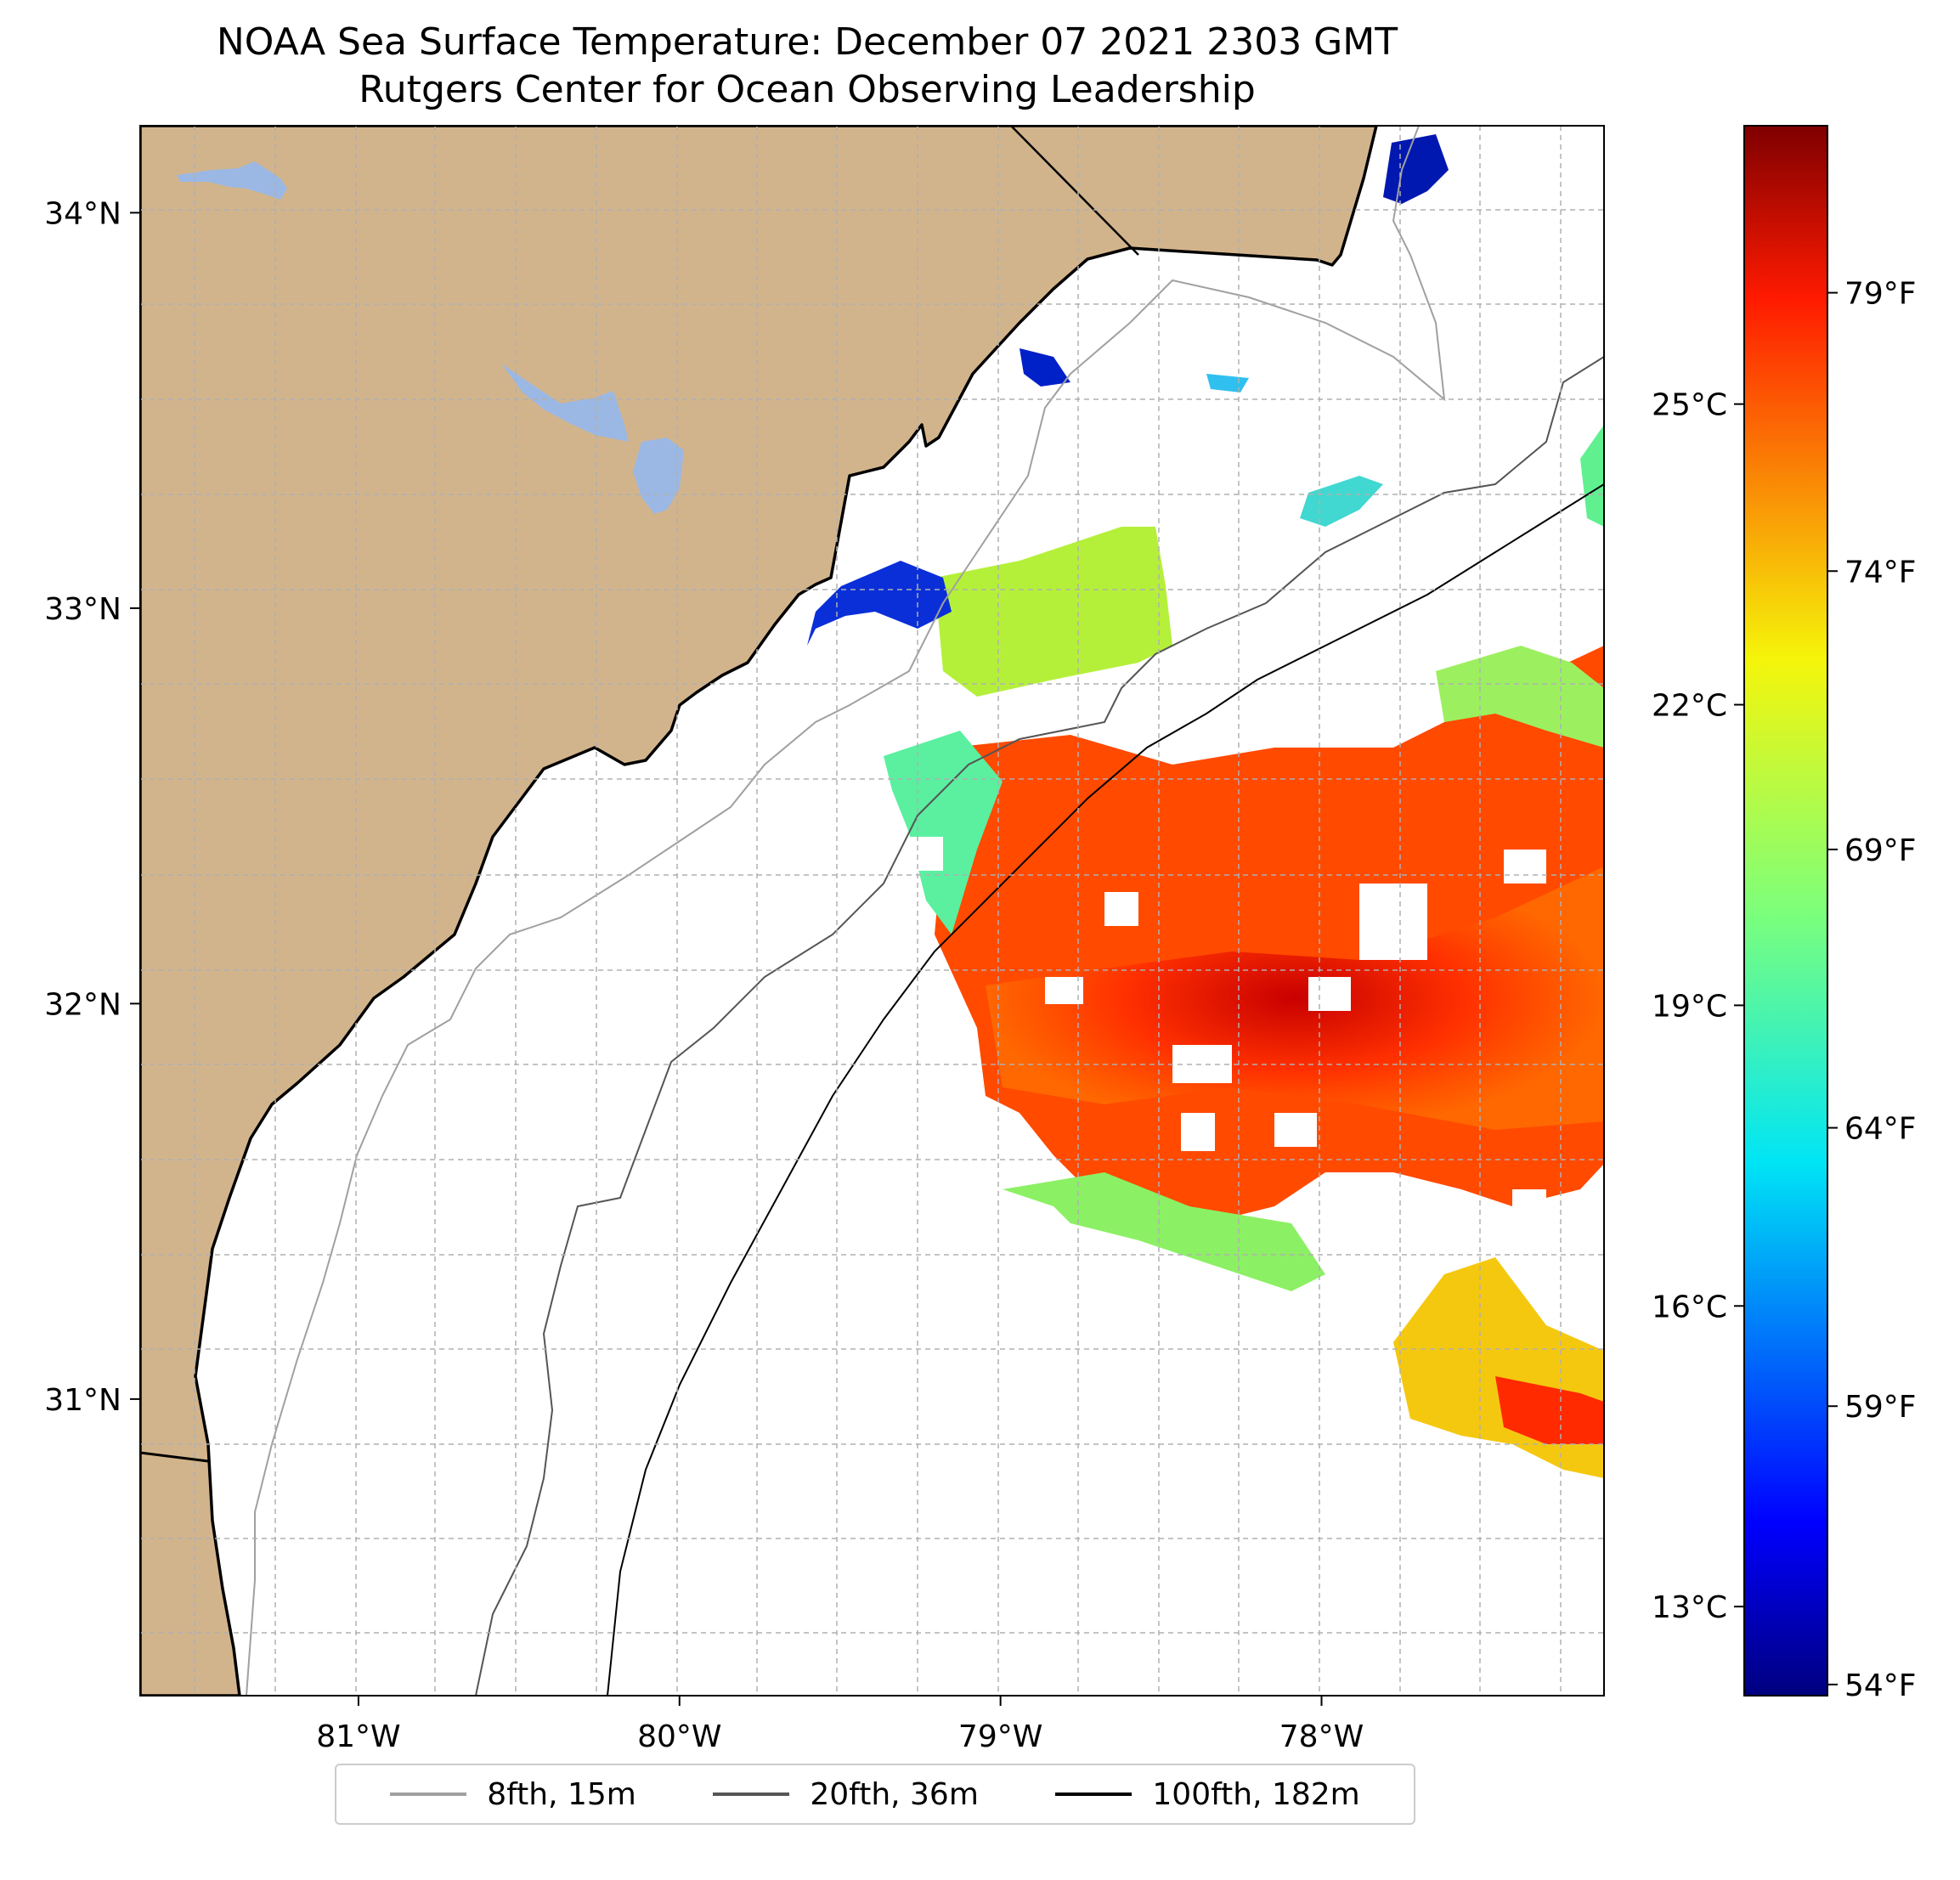 The image size is (1960, 1880). I want to click on sst-north-blob-blue, so click(1045, 367).